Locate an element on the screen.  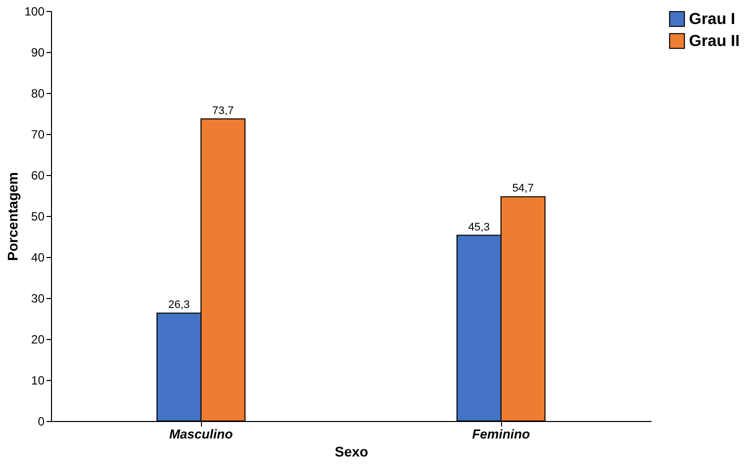
y-tick-label: 80 is located at coordinates (38, 93).